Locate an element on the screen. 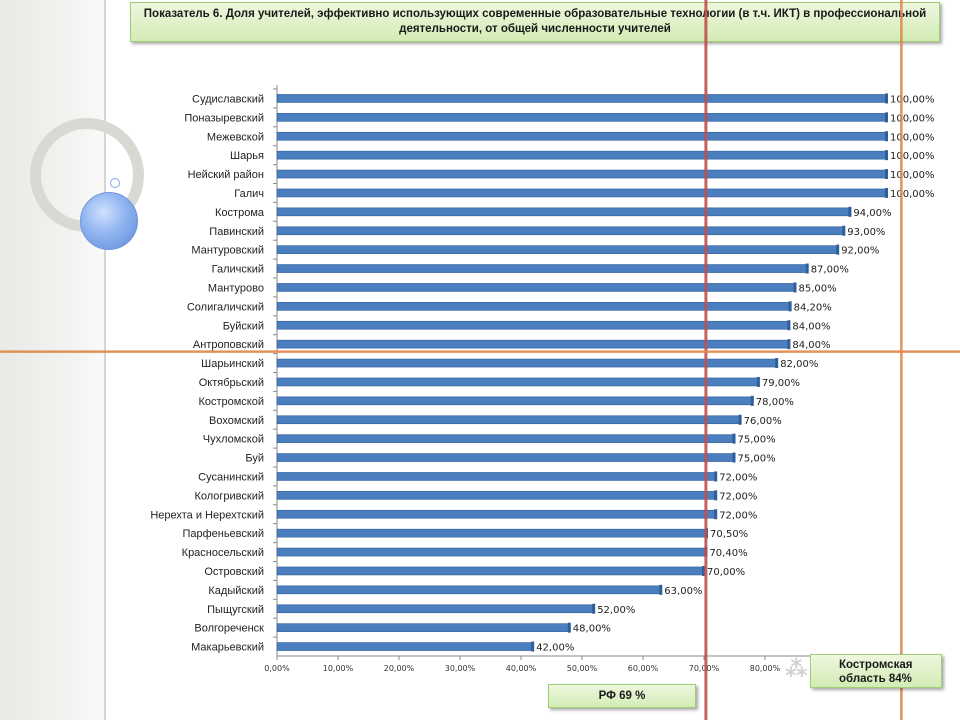 The width and height of the screenshot is (960, 720). decor-blue-sphere-icon is located at coordinates (109, 221).